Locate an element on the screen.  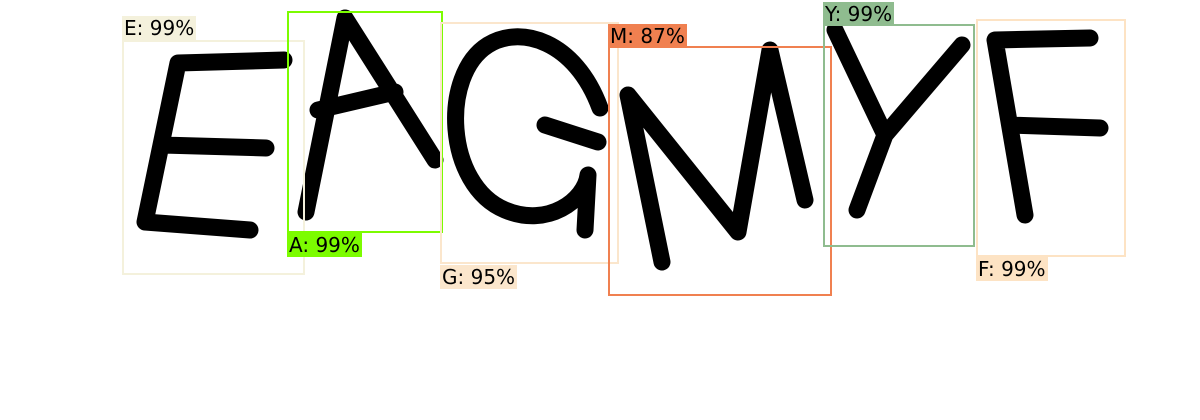
detection-label-g: G: 95% is located at coordinates (479, 277).